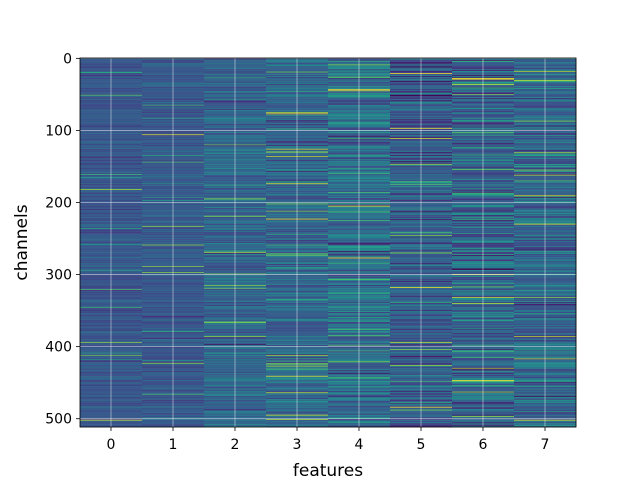  What do you see at coordinates (22, 242) in the screenshot?
I see `y-axis-label: channels` at bounding box center [22, 242].